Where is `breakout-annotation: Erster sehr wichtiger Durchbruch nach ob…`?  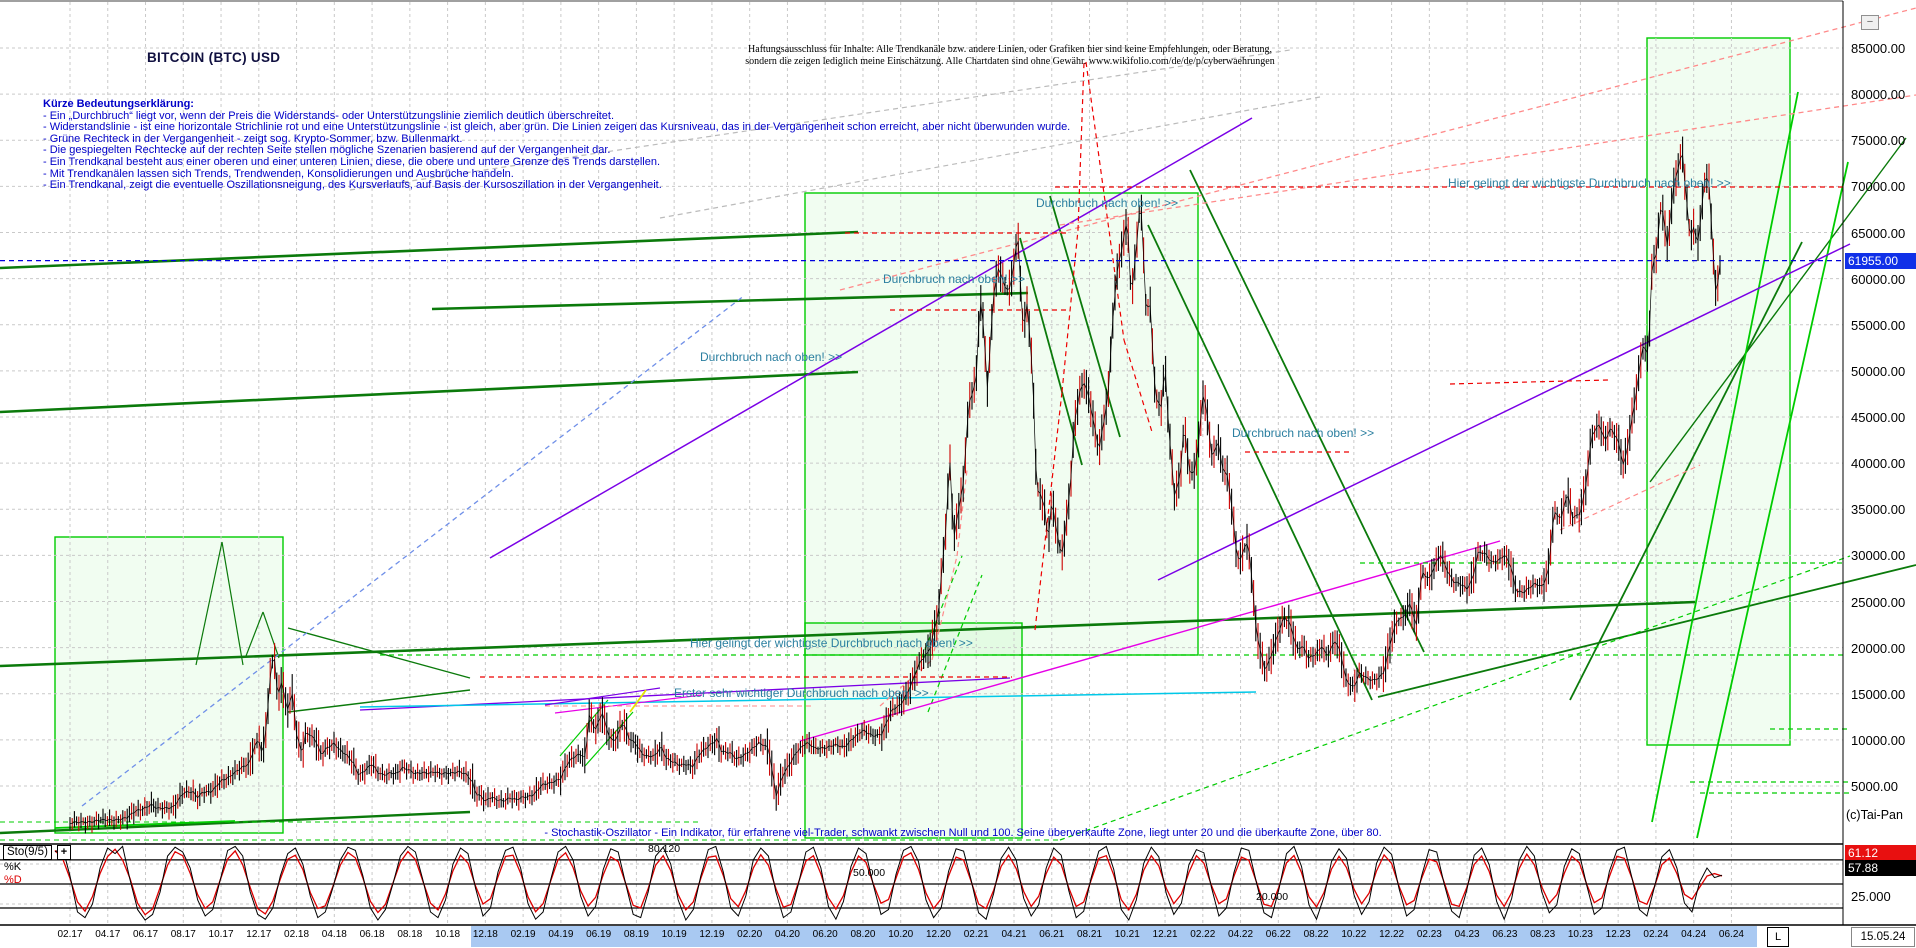
breakout-annotation: Erster sehr wichtiger Durchbruch nach ob… is located at coordinates (801, 693).